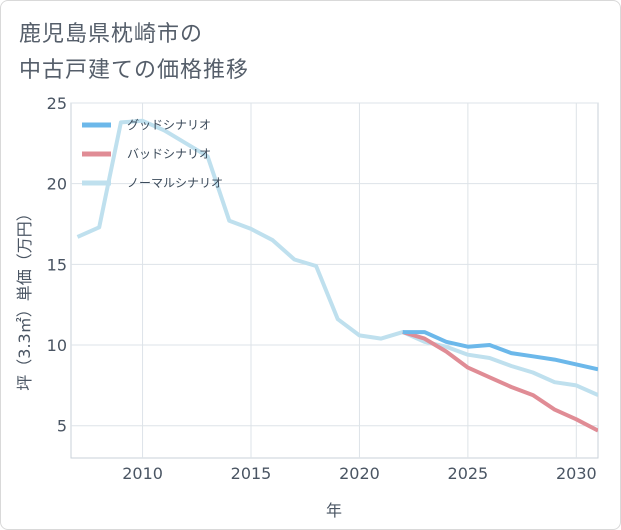 This screenshot has width=621, height=530. Describe the element at coordinates (334, 510) in the screenshot. I see `x-axis-label: 年` at that location.